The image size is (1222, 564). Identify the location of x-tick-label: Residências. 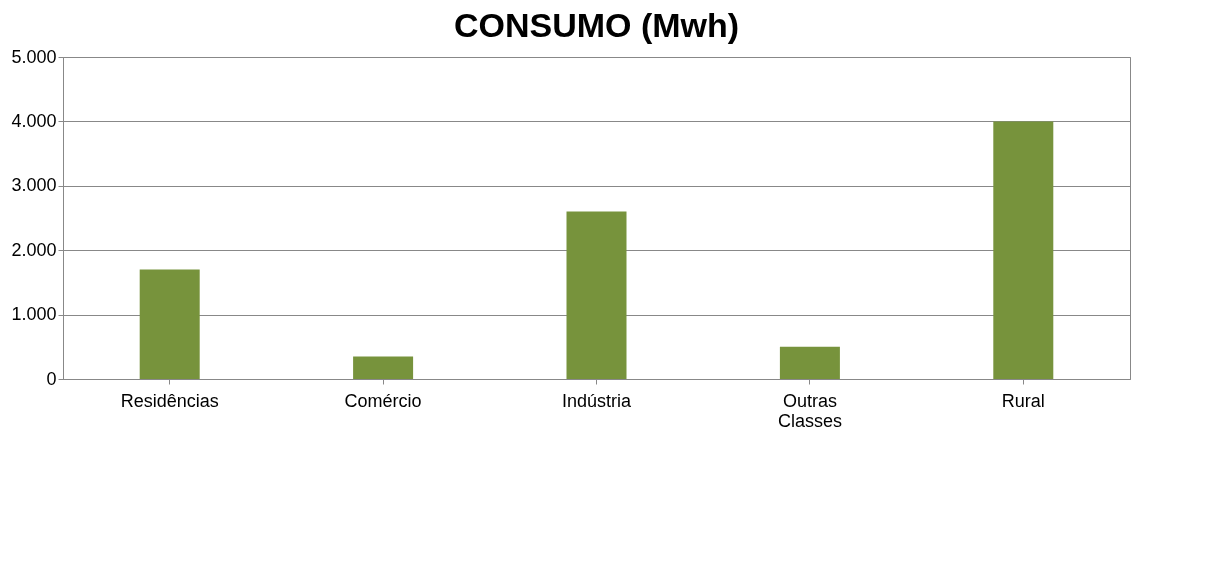
(169, 400).